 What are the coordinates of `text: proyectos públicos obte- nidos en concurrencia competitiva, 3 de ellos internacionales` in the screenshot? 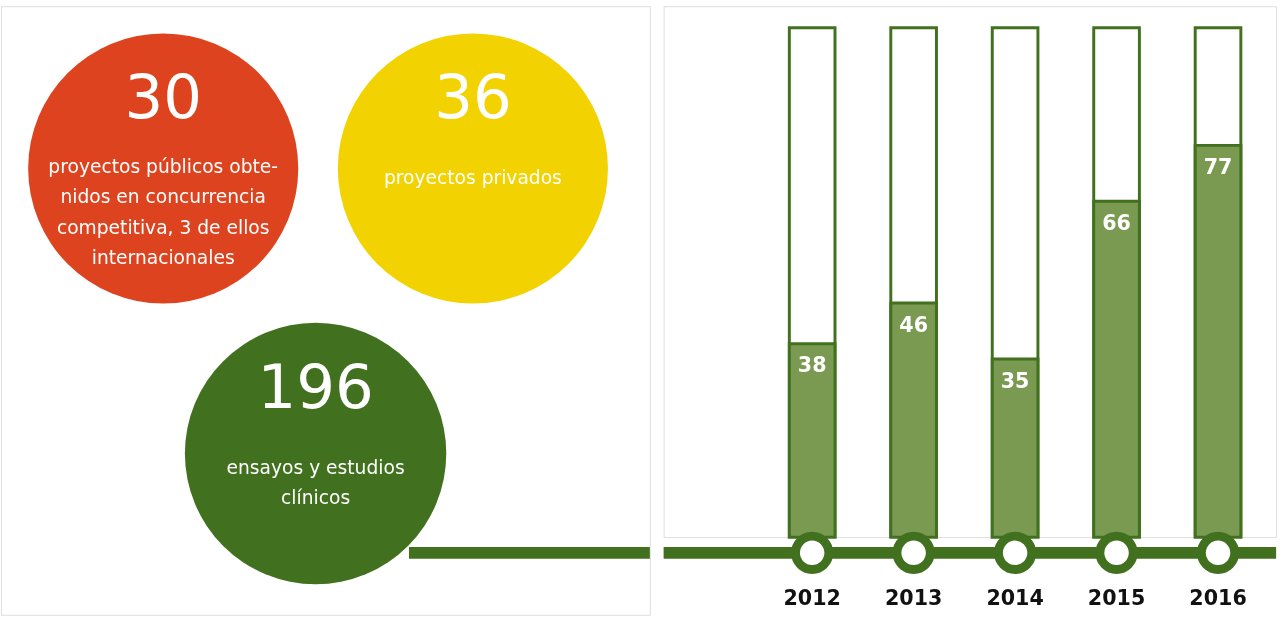 It's located at (163, 212).